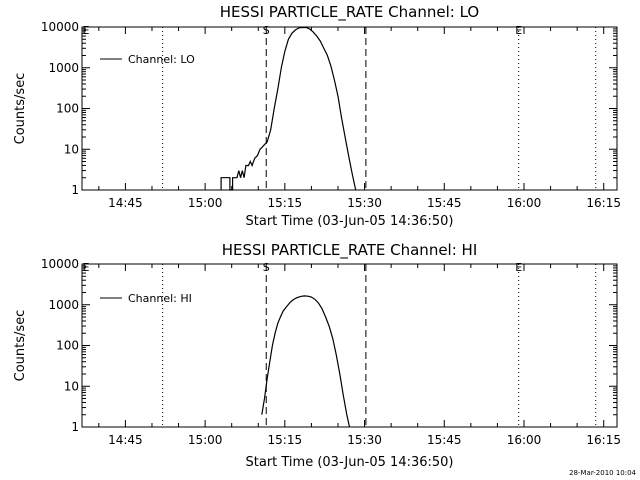  I want to click on series-line-channel-hi, so click(306, 361).